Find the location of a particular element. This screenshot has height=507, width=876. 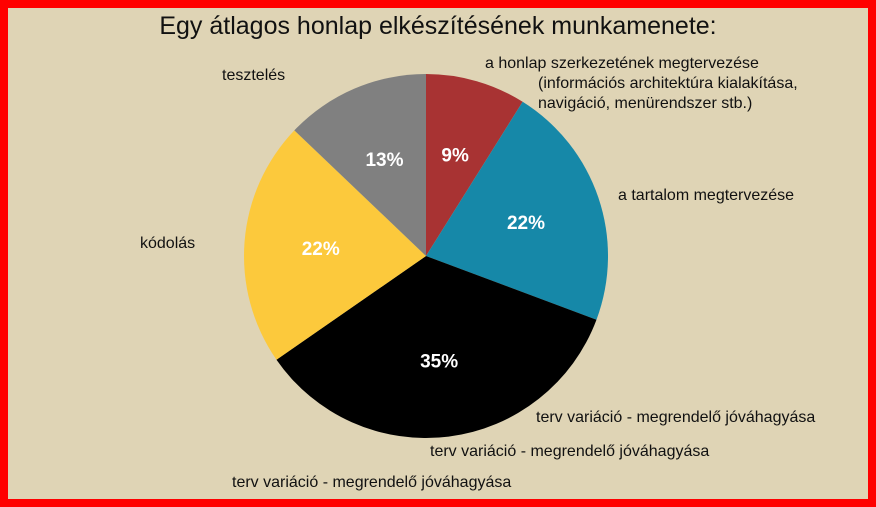

slice-design-variation is located at coordinates (436, 347).